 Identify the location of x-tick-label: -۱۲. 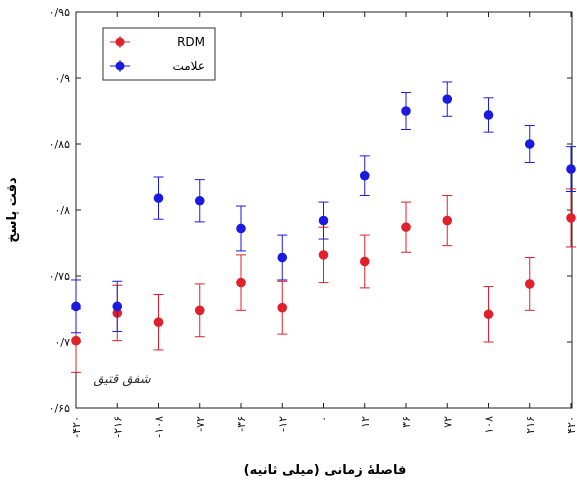
(282, 424).